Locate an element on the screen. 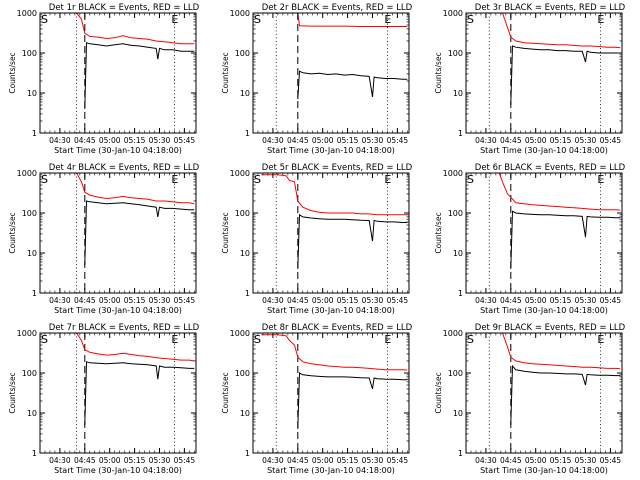  chart-title: Det 2r BLACK = Events, RED = LLD is located at coordinates (337, 8).